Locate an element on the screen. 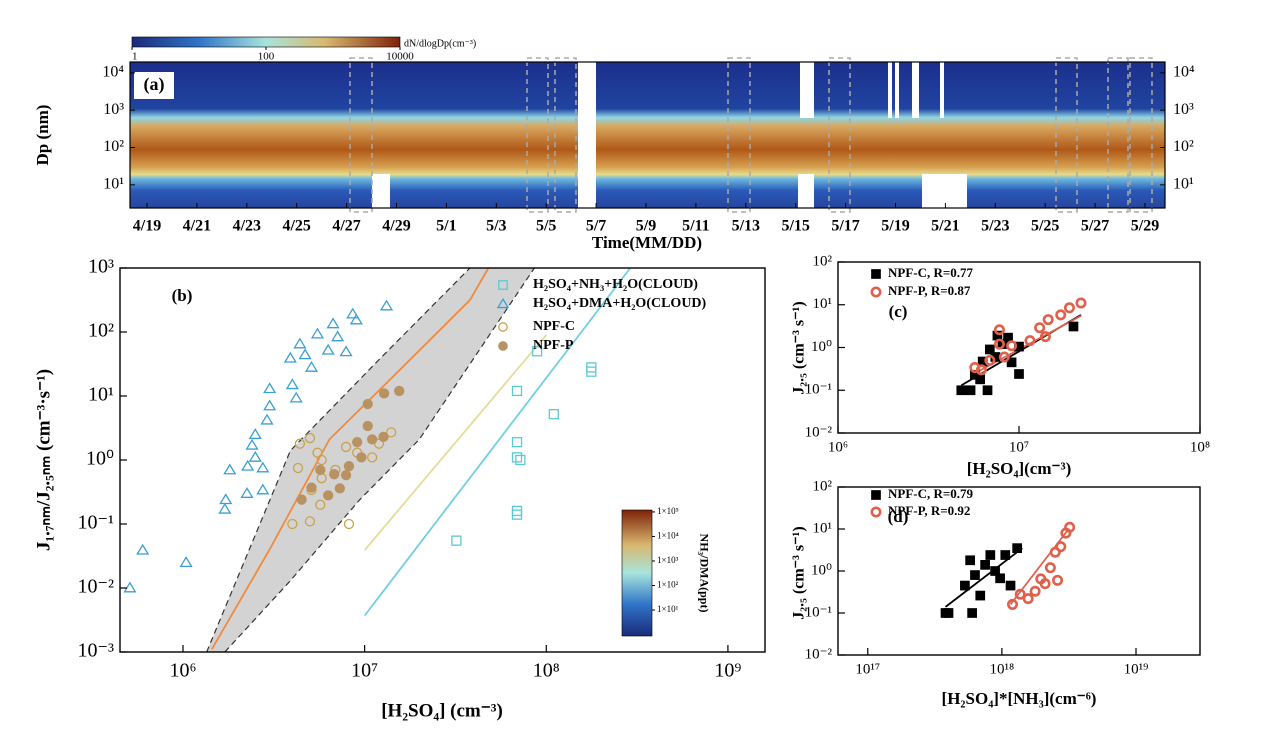  x-tick-label: 5/11 is located at coordinates (696, 226).